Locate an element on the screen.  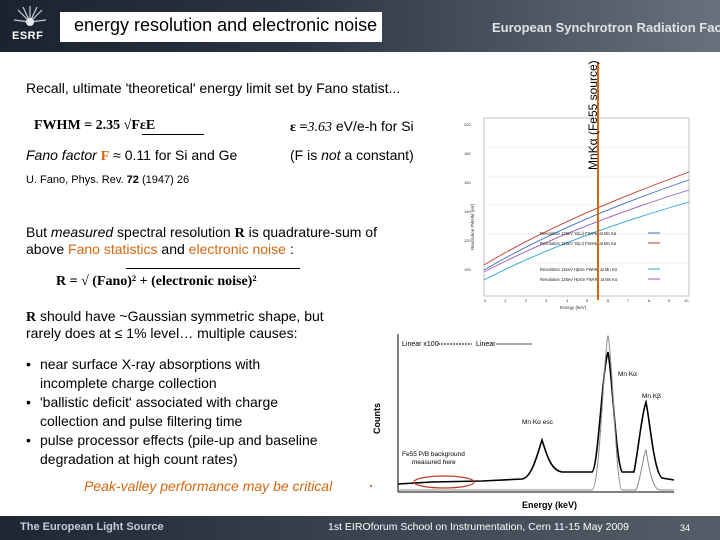
text-fano-statistics: Fano statistics is located at coordinates (113, 249).